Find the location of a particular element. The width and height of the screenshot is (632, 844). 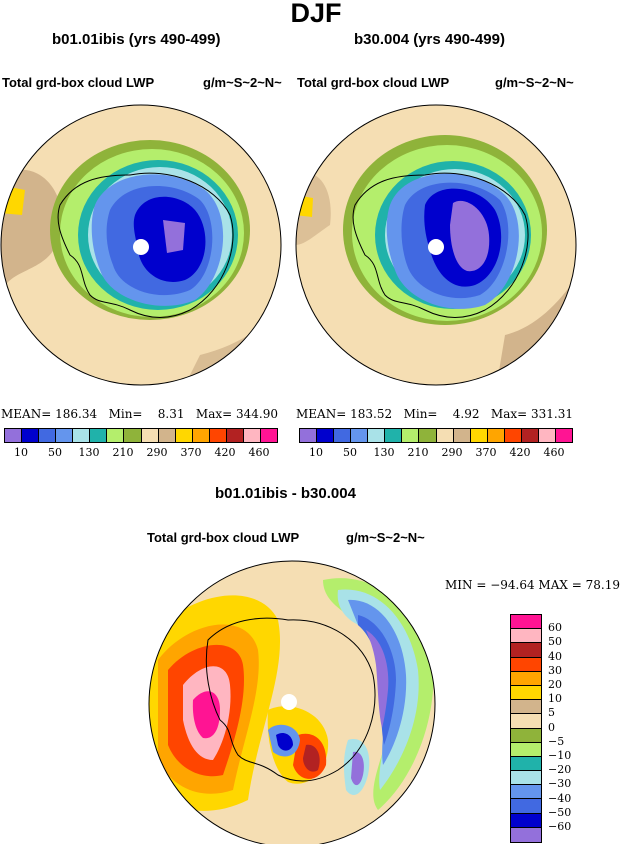

diff-minmax: MIN = −94.64 MAX = 78.19 is located at coordinates (532, 585).